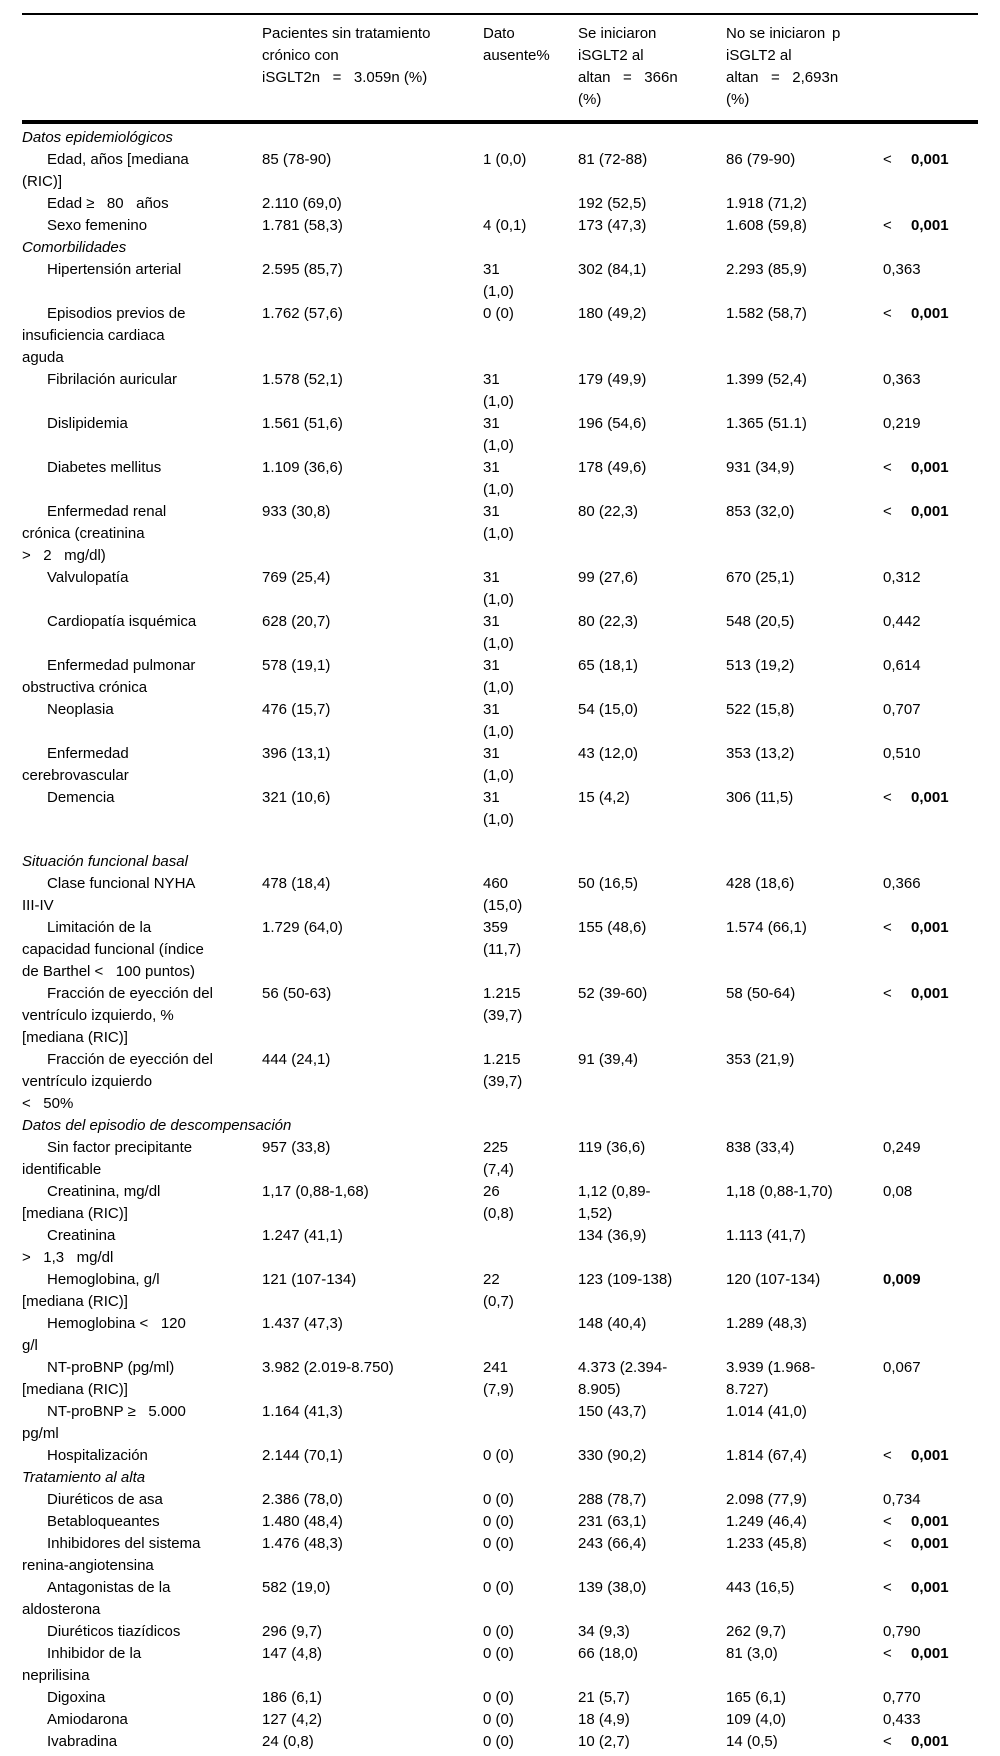 The width and height of the screenshot is (1000, 1756). I want to click on cell-initiated: 196 (54,6), so click(612, 423).